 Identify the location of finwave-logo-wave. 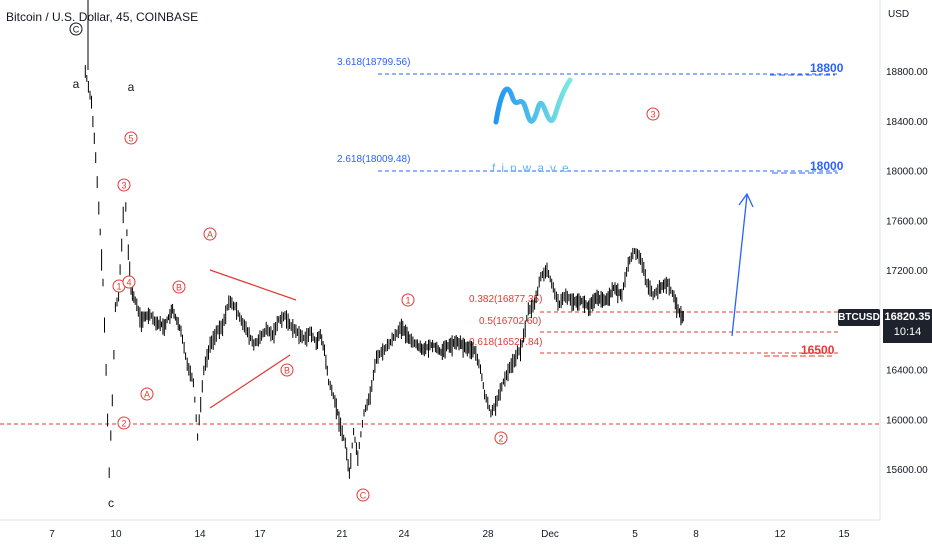
(533, 101).